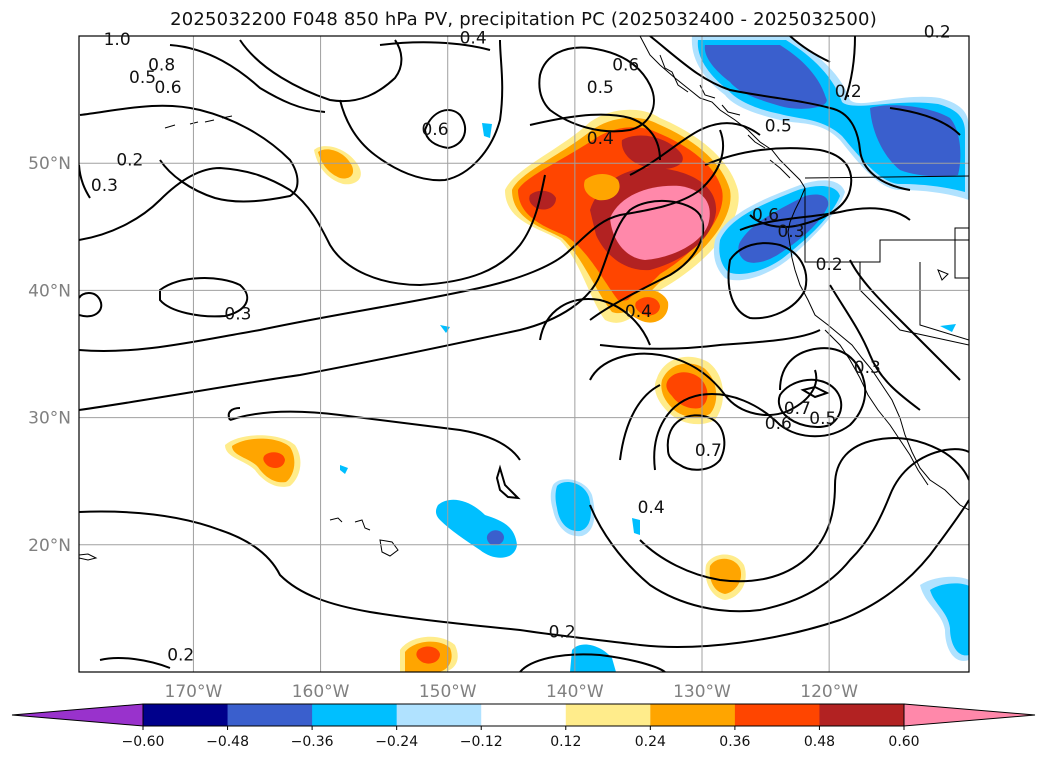  What do you see at coordinates (49, 419) in the screenshot?
I see `lat-tick-label: 30°N` at bounding box center [49, 419].